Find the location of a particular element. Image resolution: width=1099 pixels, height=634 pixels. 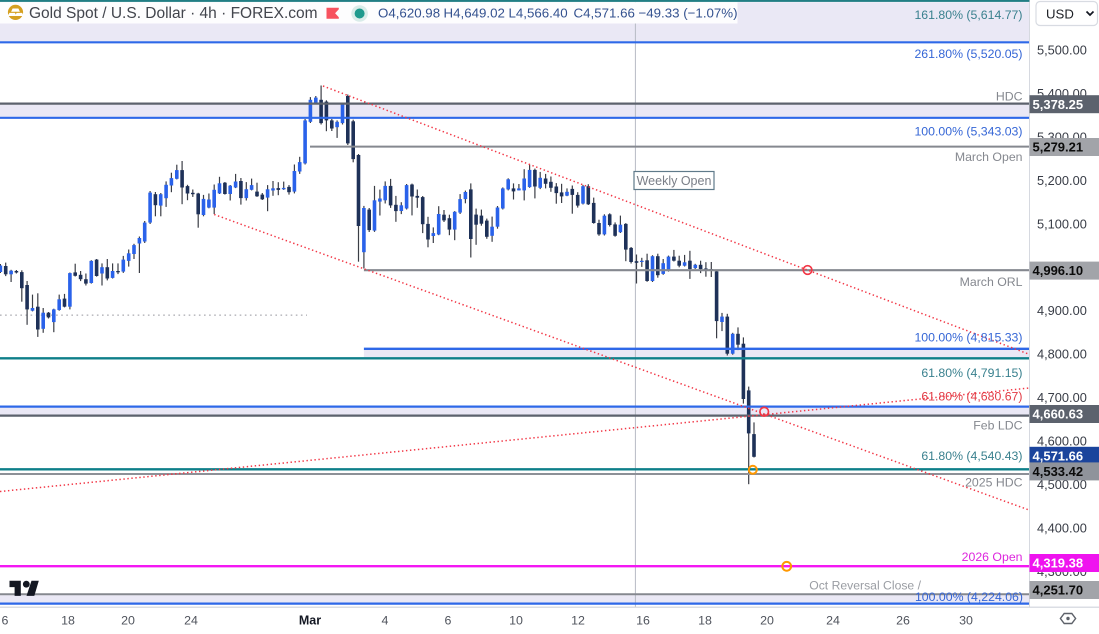

svg-text: 4,800.00 is located at coordinates (1062, 354).